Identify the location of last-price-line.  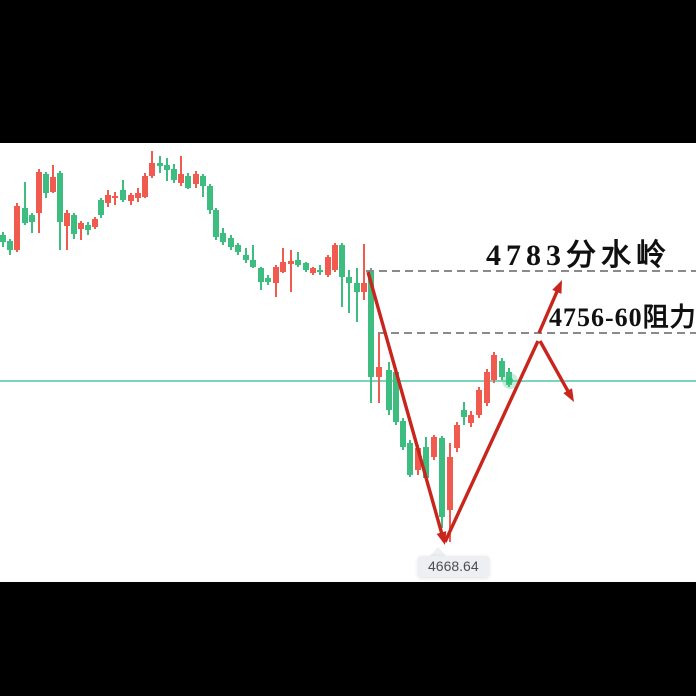
(348, 381).